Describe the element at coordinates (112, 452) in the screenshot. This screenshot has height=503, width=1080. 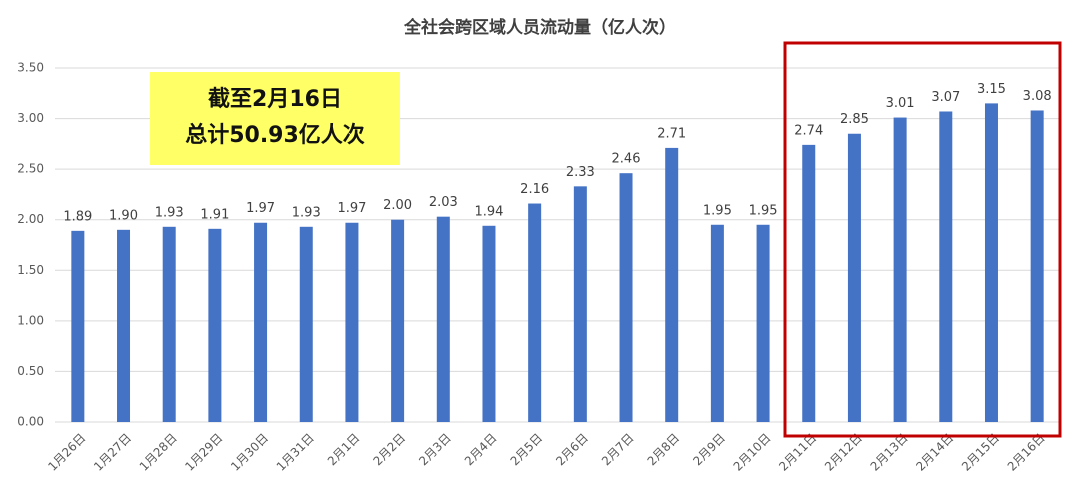
I see `x-tick-label: 1月27日` at that location.